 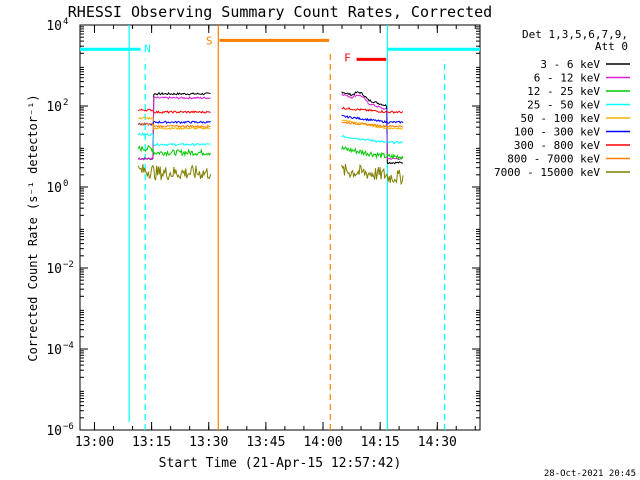 I want to click on annotation-label-f: F, so click(x=347, y=57).